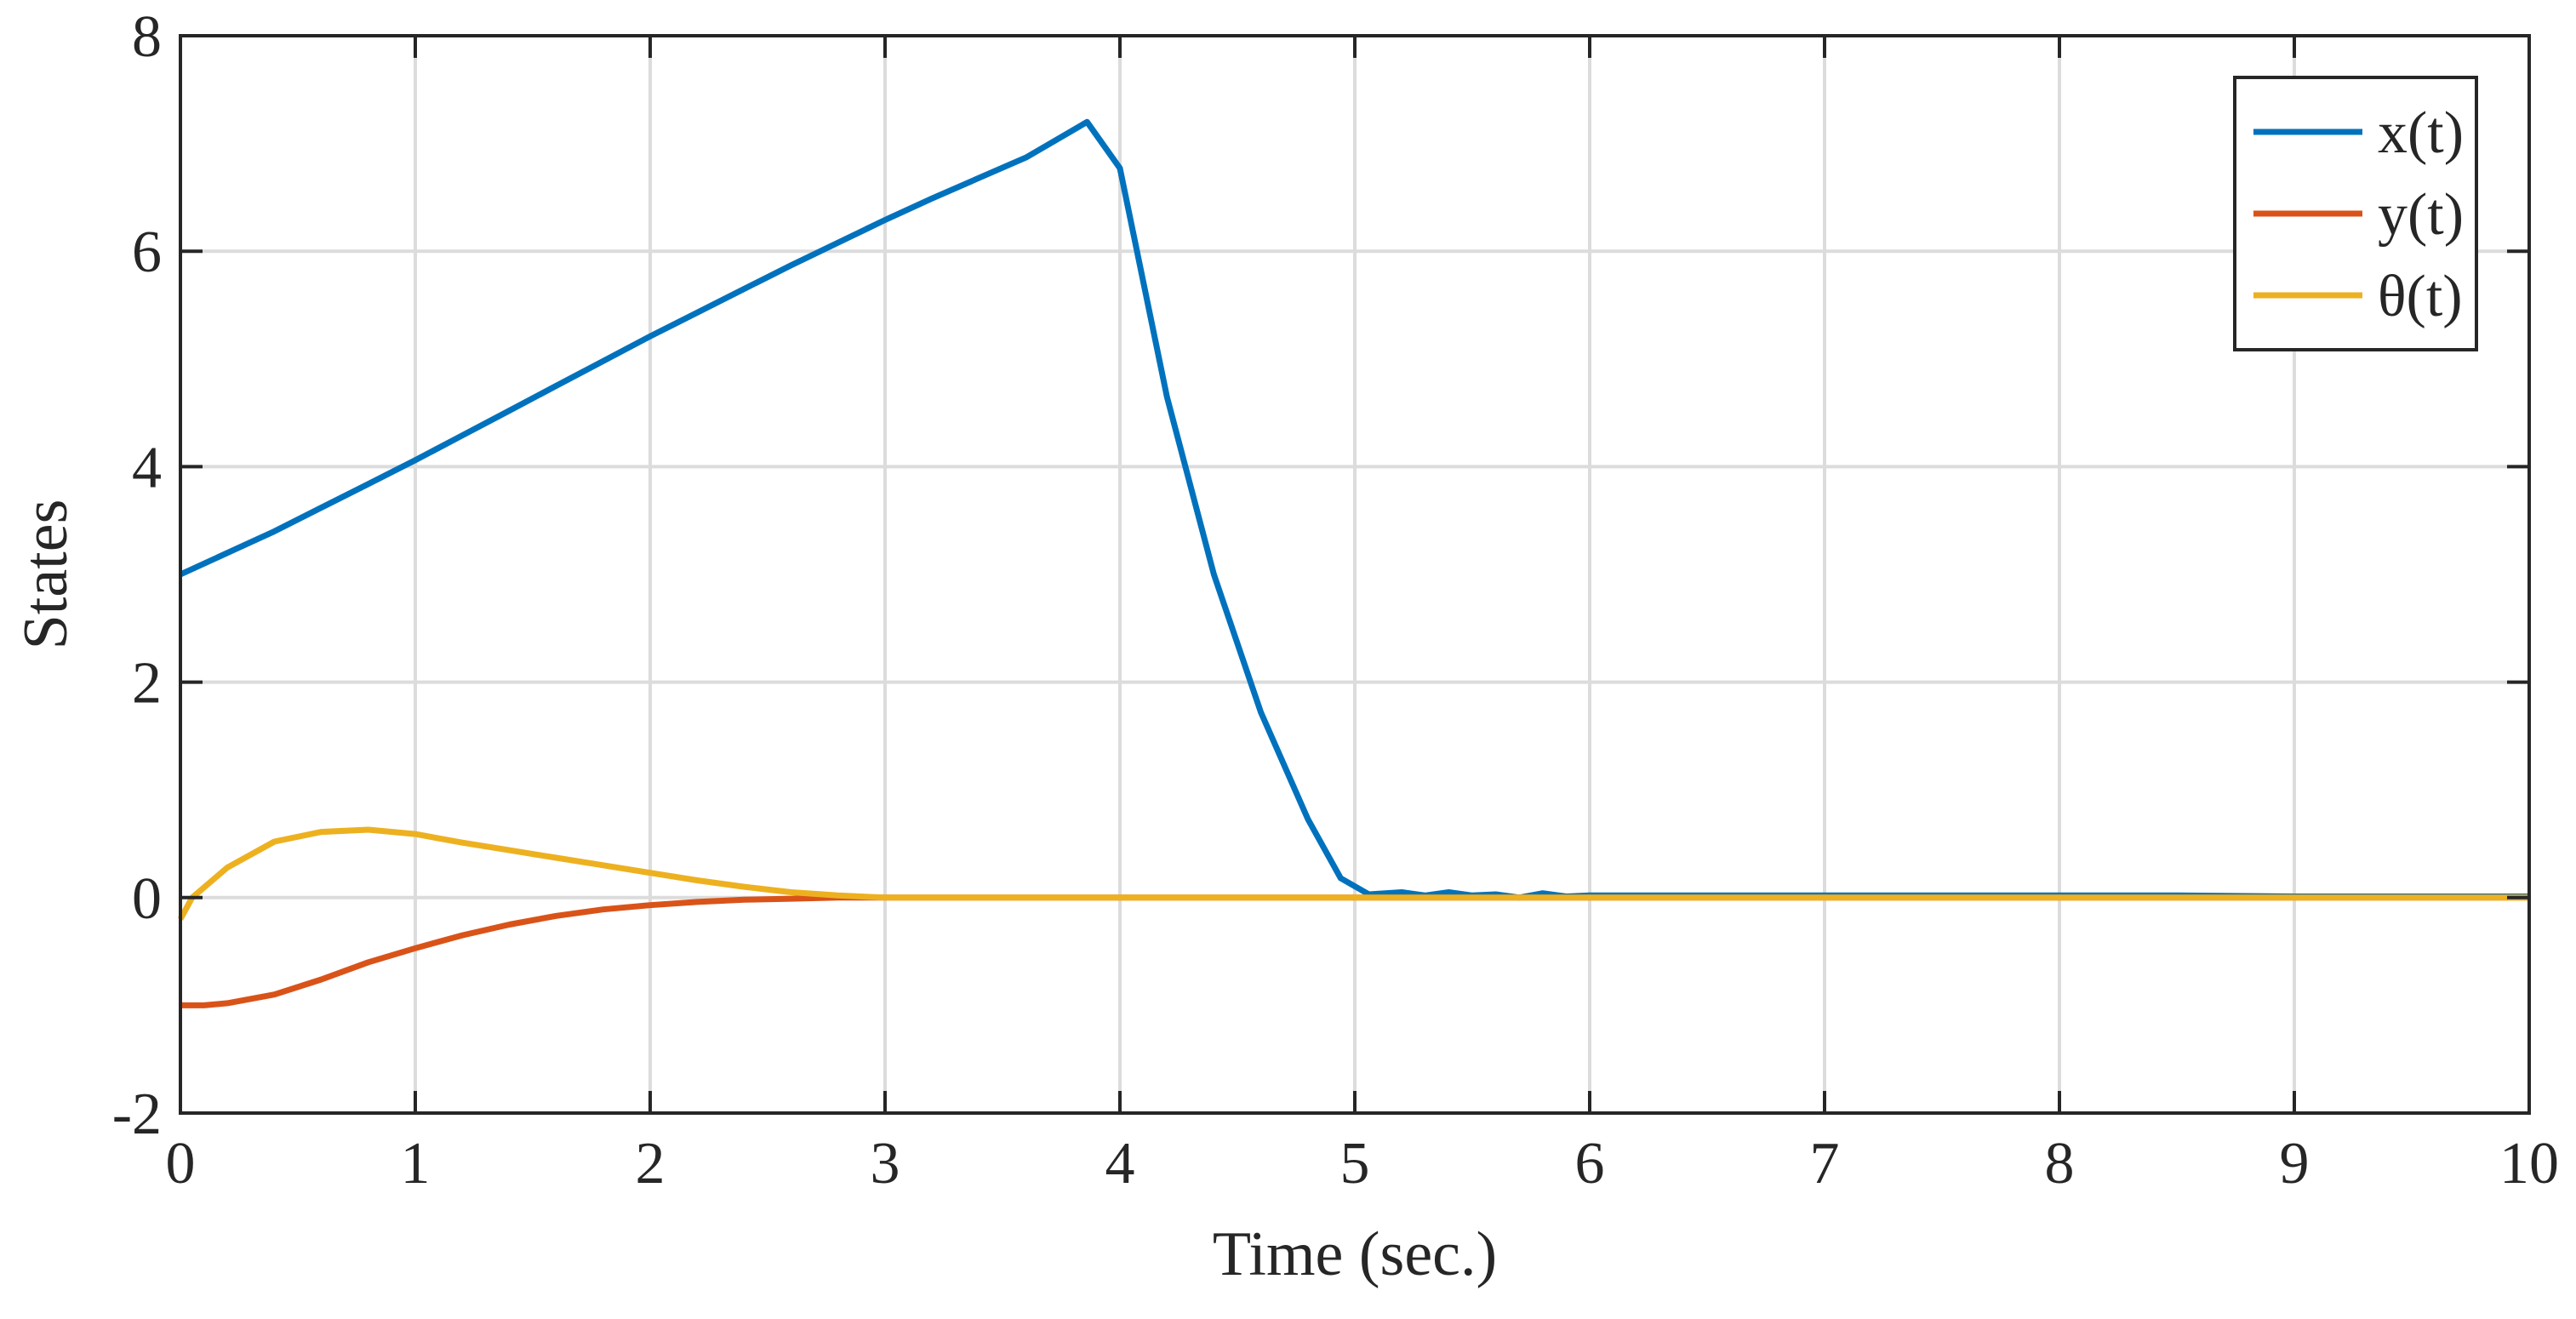 This screenshot has height=1319, width=2576. What do you see at coordinates (2421, 215) in the screenshot?
I see `legend-label: y(t)` at bounding box center [2421, 215].